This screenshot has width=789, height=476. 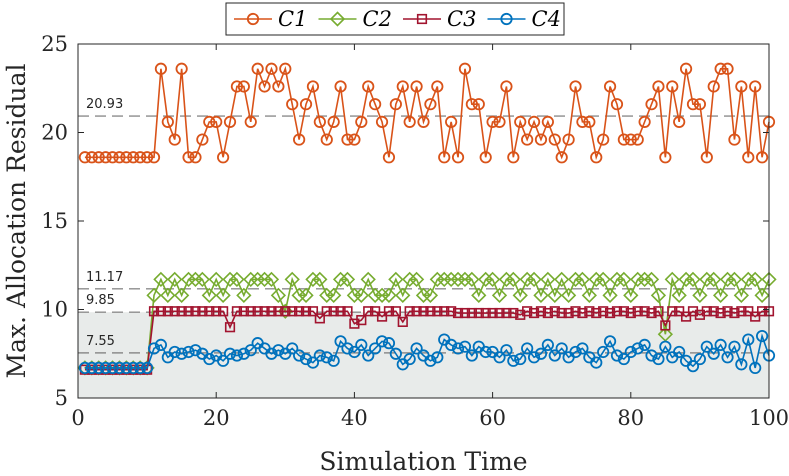 What do you see at coordinates (54, 221) in the screenshot?
I see `y-tick-label: 15` at bounding box center [54, 221].